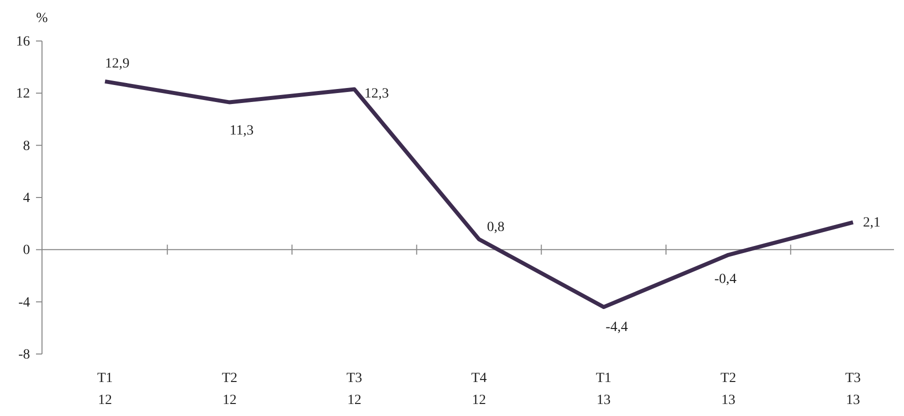 This screenshot has height=416, width=904. What do you see at coordinates (117, 64) in the screenshot?
I see `data-label: 12,9` at bounding box center [117, 64].